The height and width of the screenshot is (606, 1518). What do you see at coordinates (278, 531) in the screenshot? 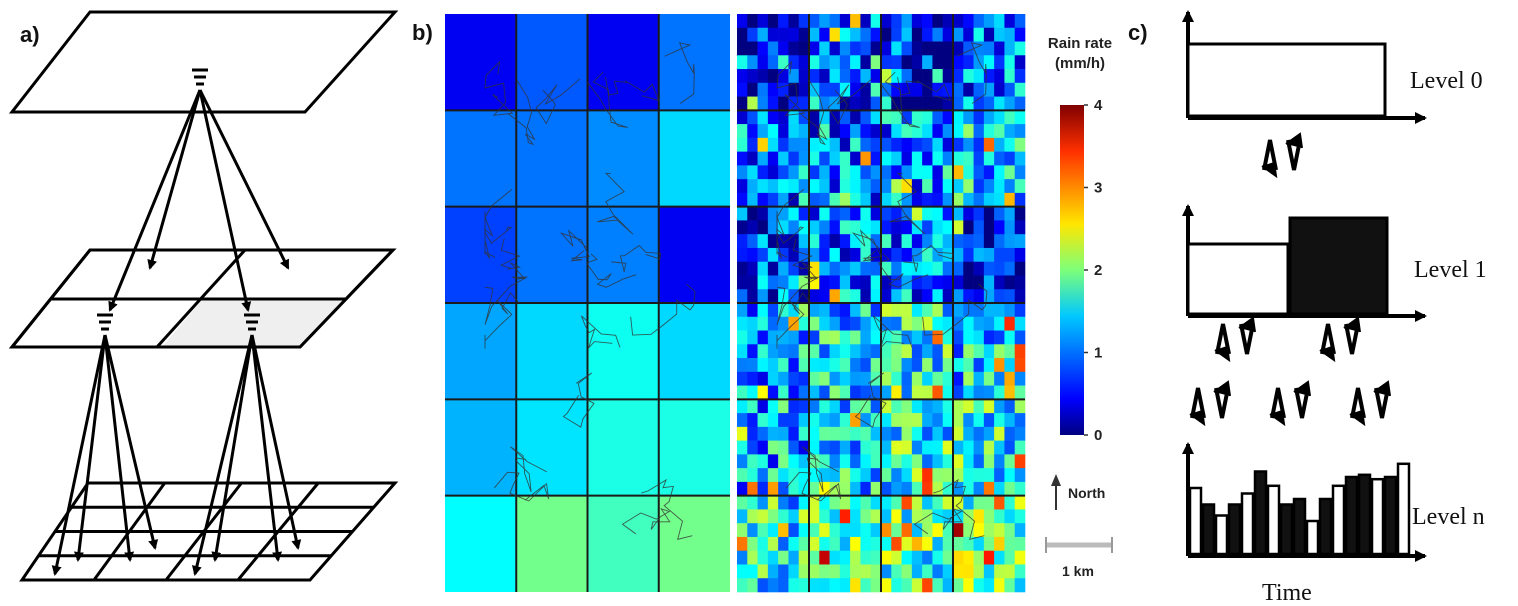
I see `grid-line` at bounding box center [278, 531].